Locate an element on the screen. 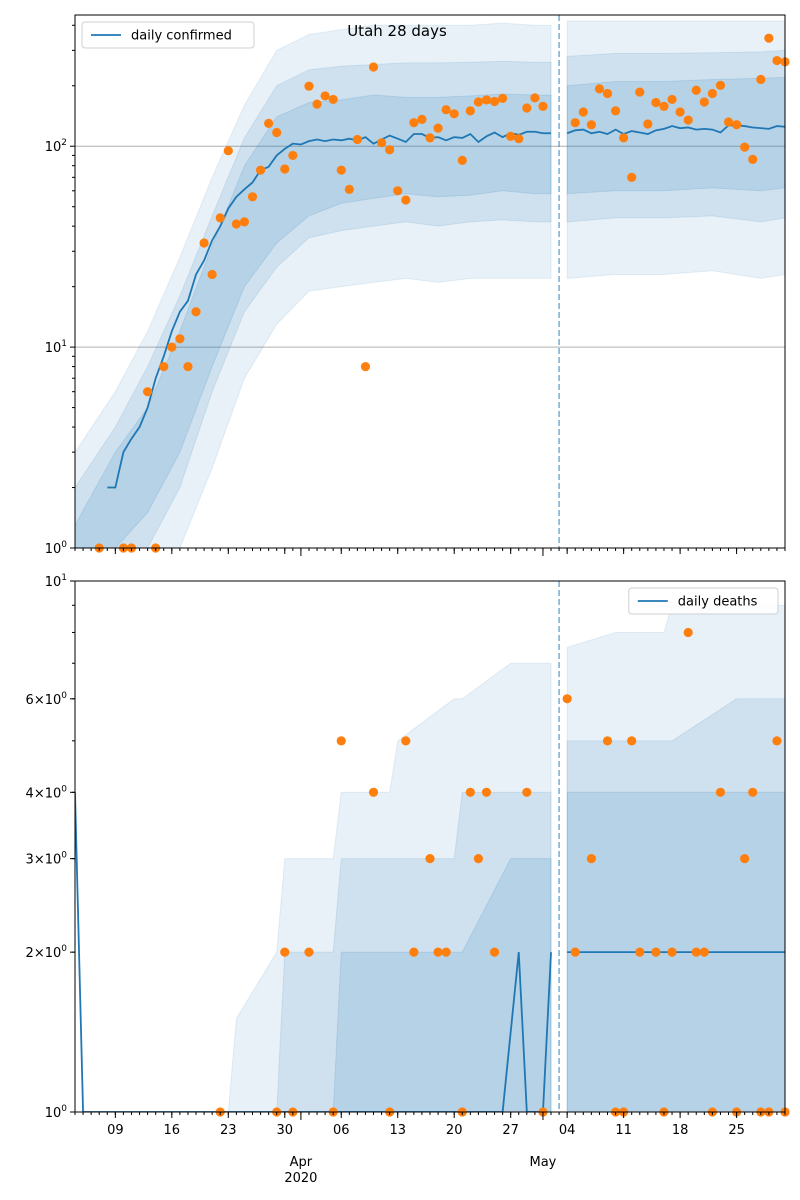 The height and width of the screenshot is (1200, 800). legend-label: daily deaths is located at coordinates (718, 602).